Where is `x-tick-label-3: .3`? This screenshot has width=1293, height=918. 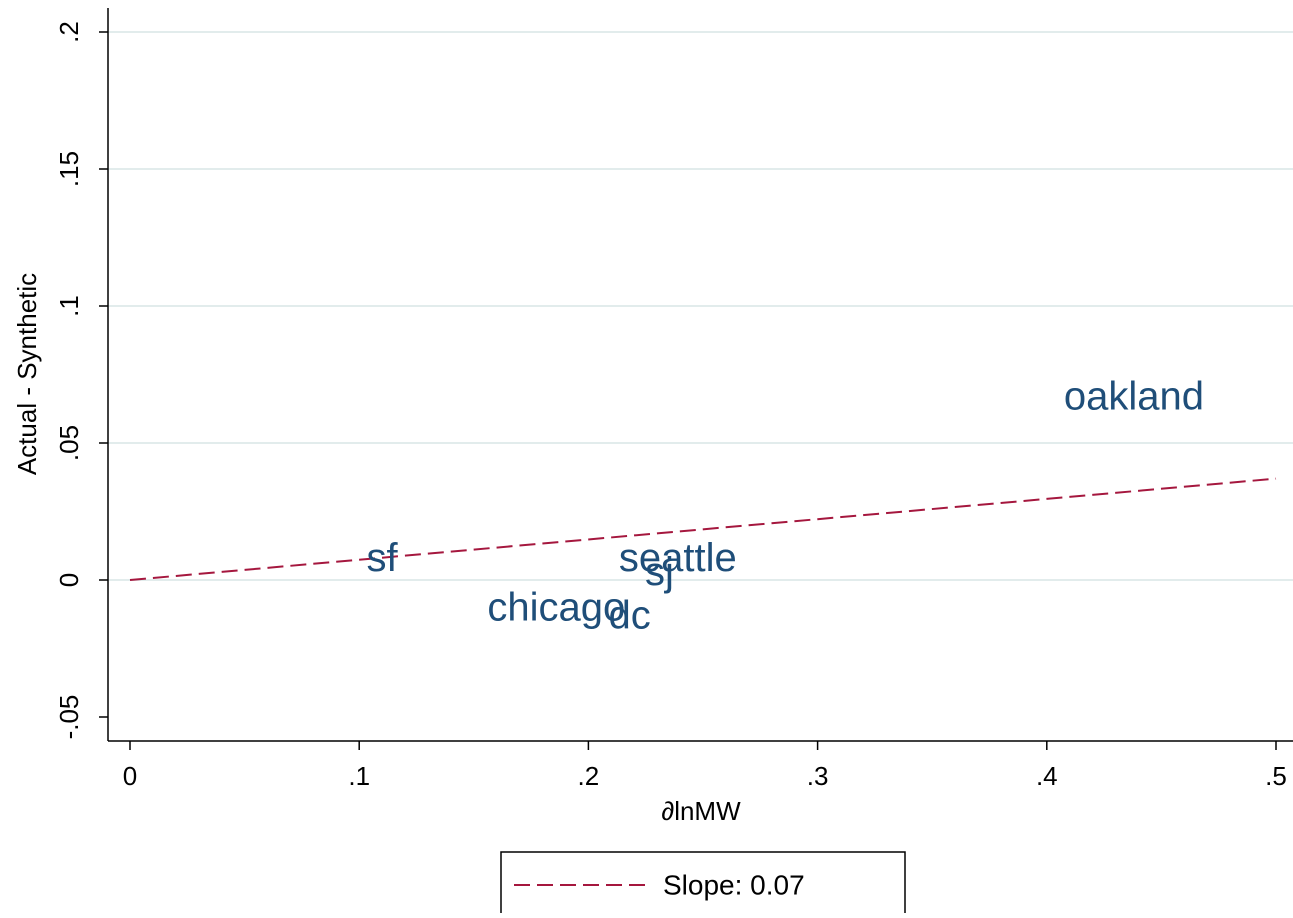
x-tick-label-3: .3 is located at coordinates (818, 776).